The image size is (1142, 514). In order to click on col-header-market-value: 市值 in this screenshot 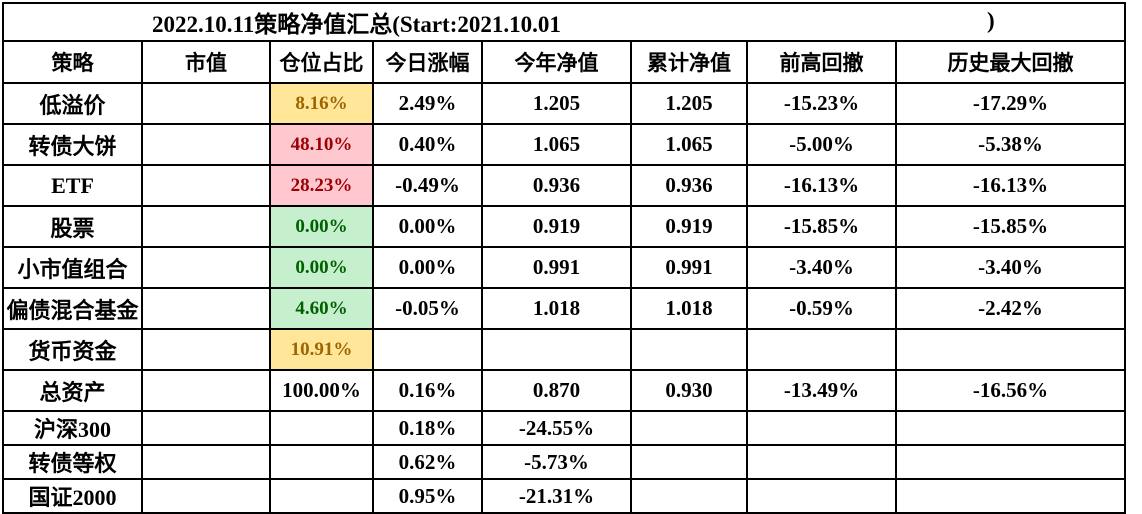, I will do `click(206, 62)`.